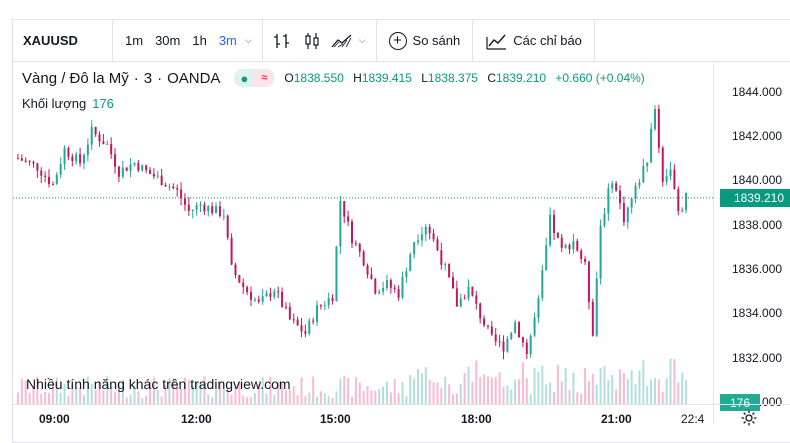 Image resolution: width=790 pixels, height=443 pixels. What do you see at coordinates (312, 41) in the screenshot?
I see `candle-chart-type-icon` at bounding box center [312, 41].